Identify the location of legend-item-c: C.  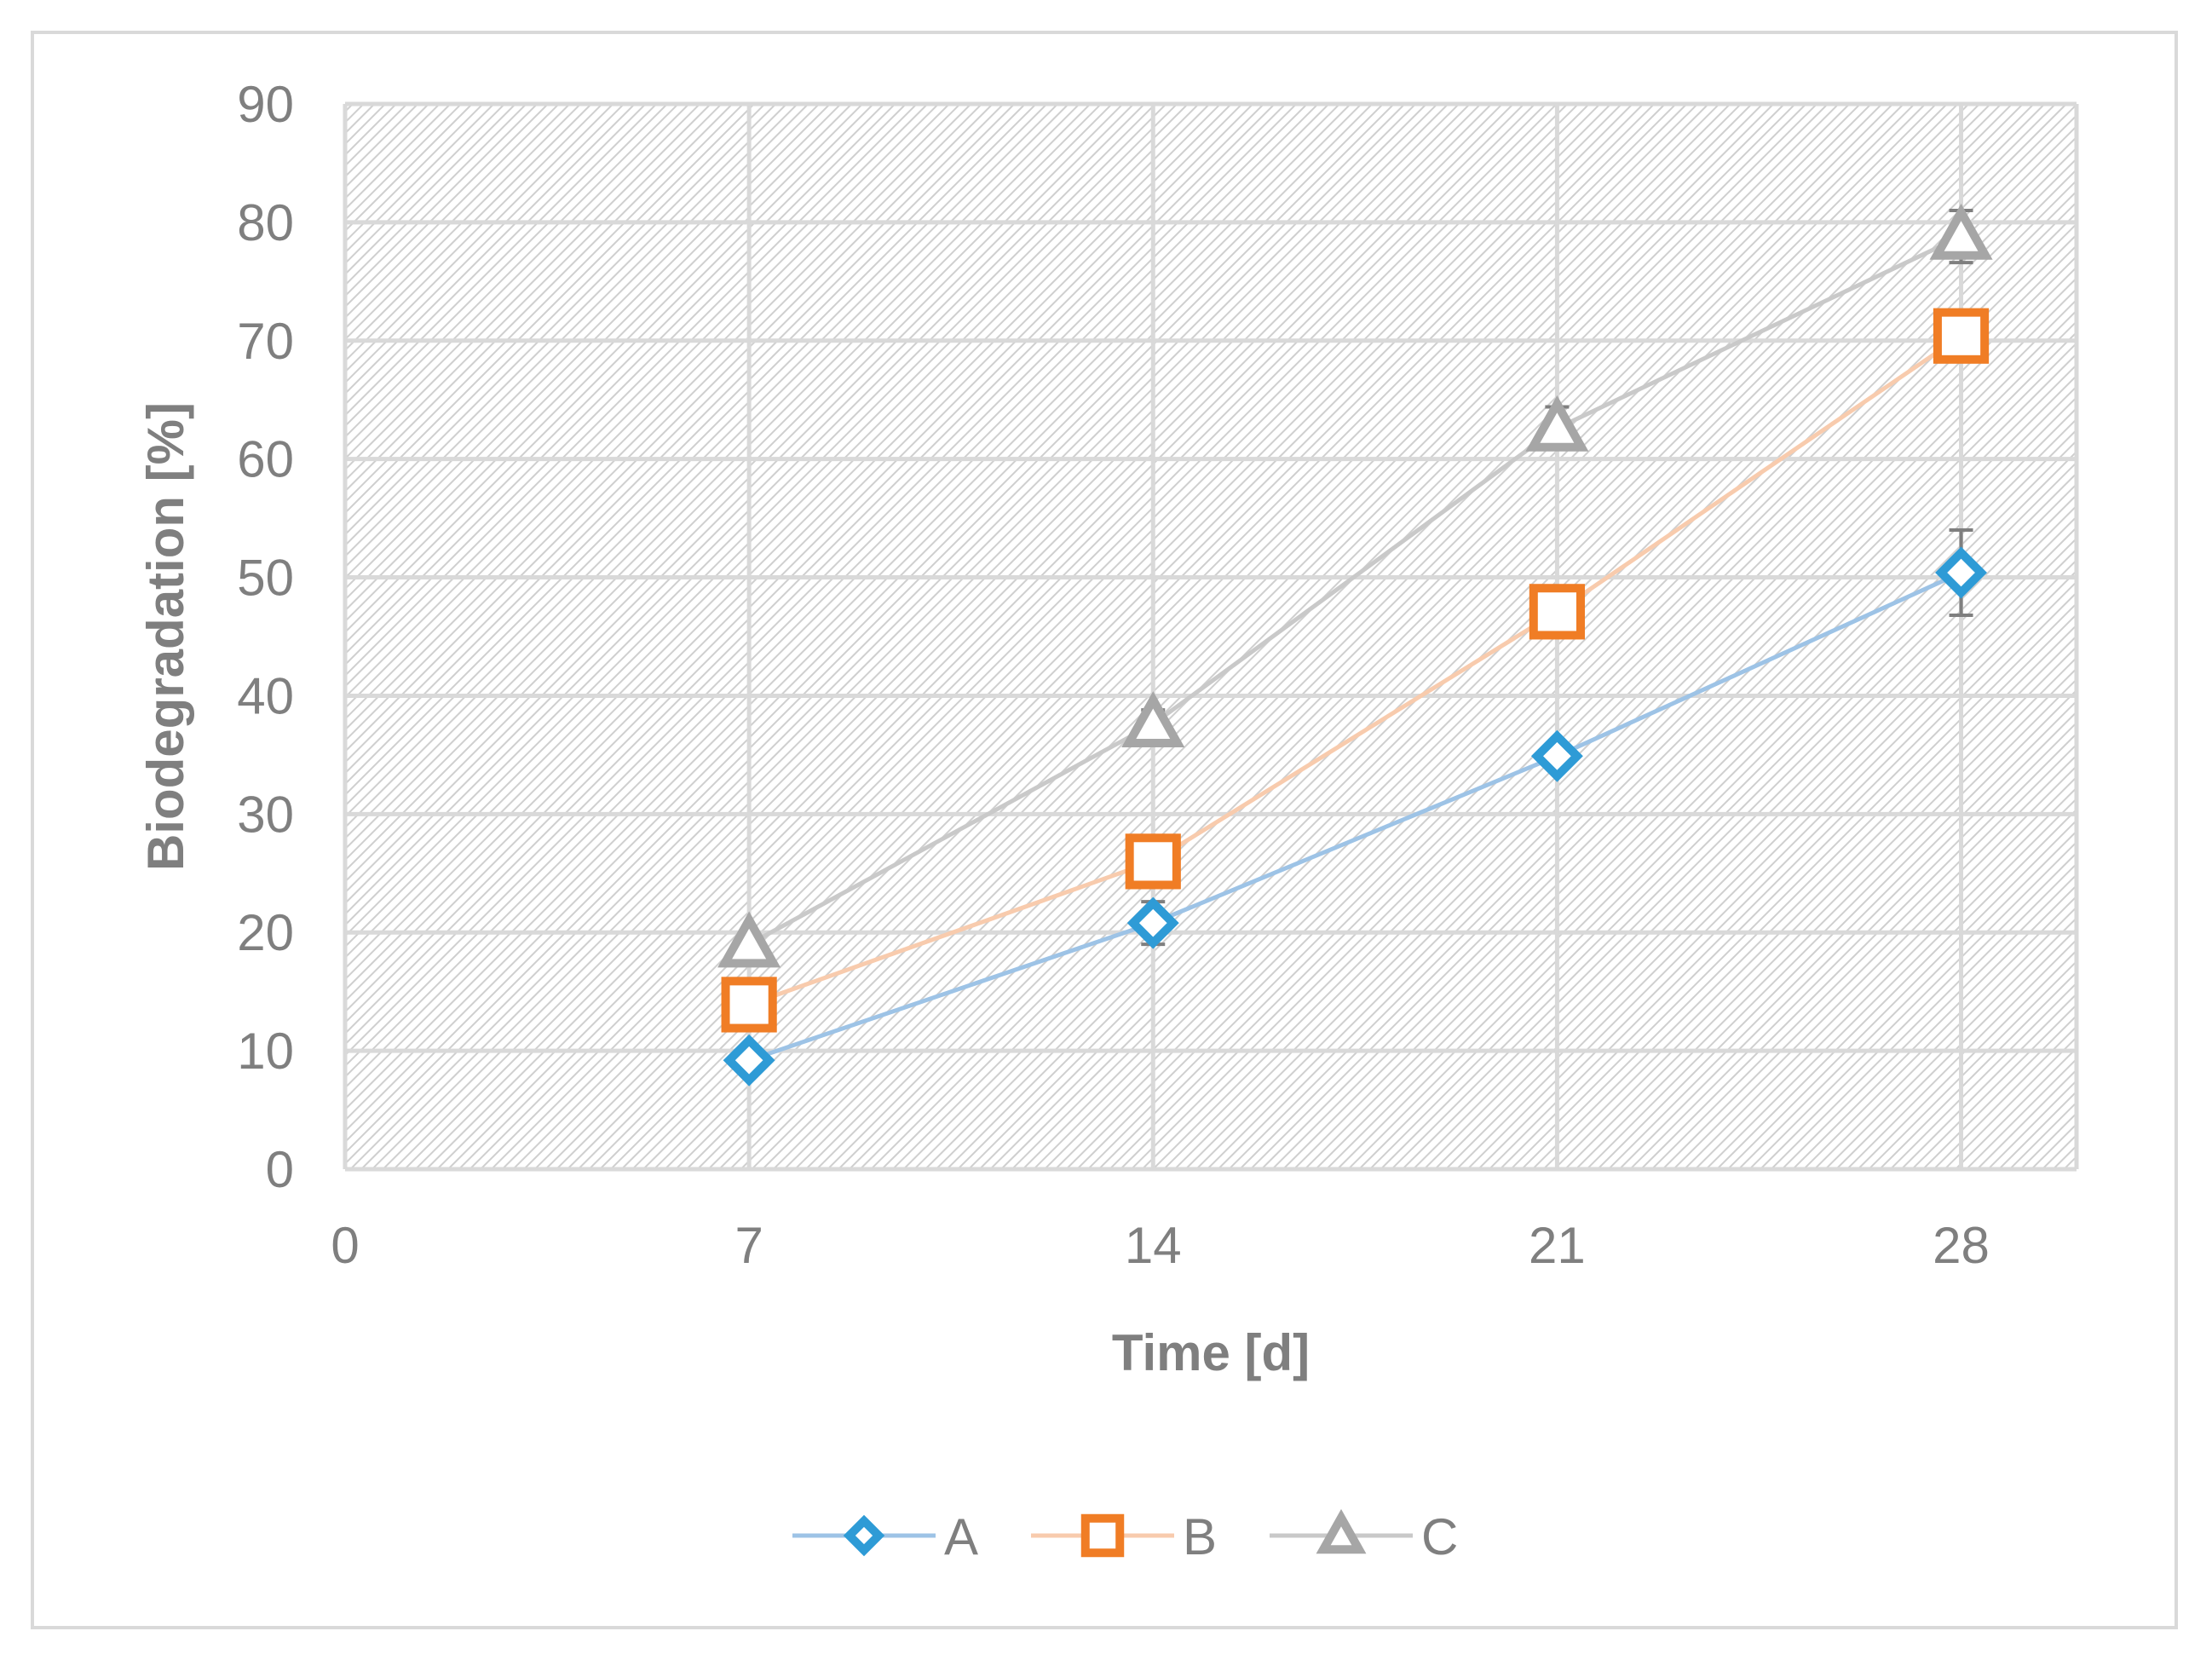
(1364, 1536).